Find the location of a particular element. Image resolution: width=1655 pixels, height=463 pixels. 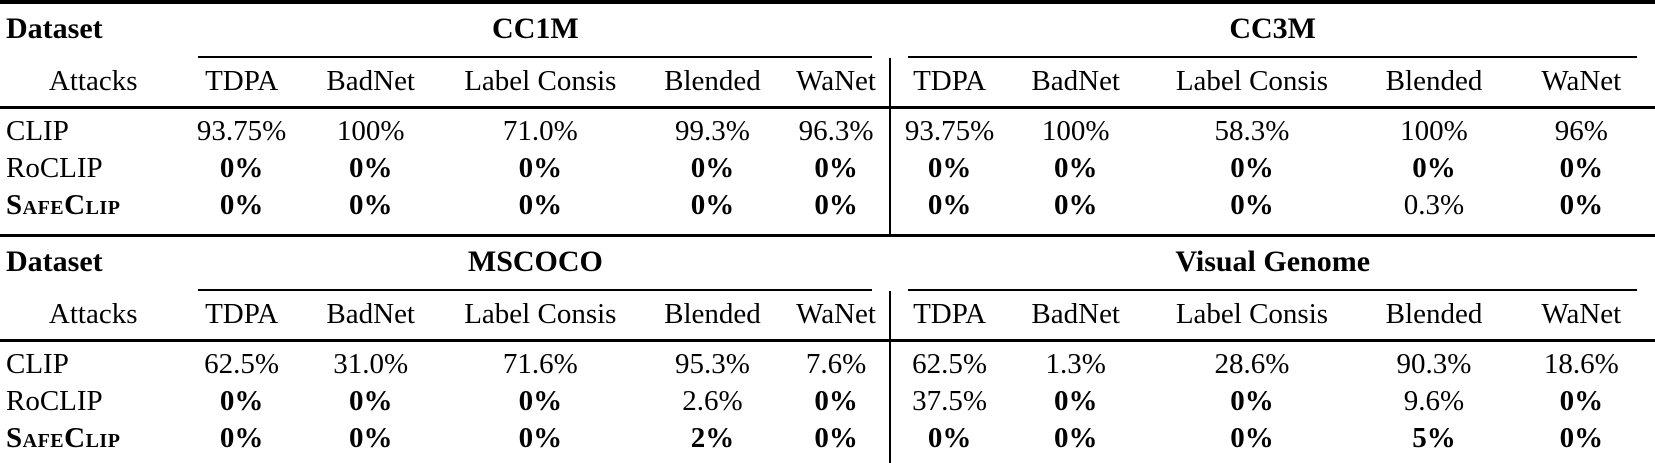

value-cell: 31.0% is located at coordinates (371, 364).